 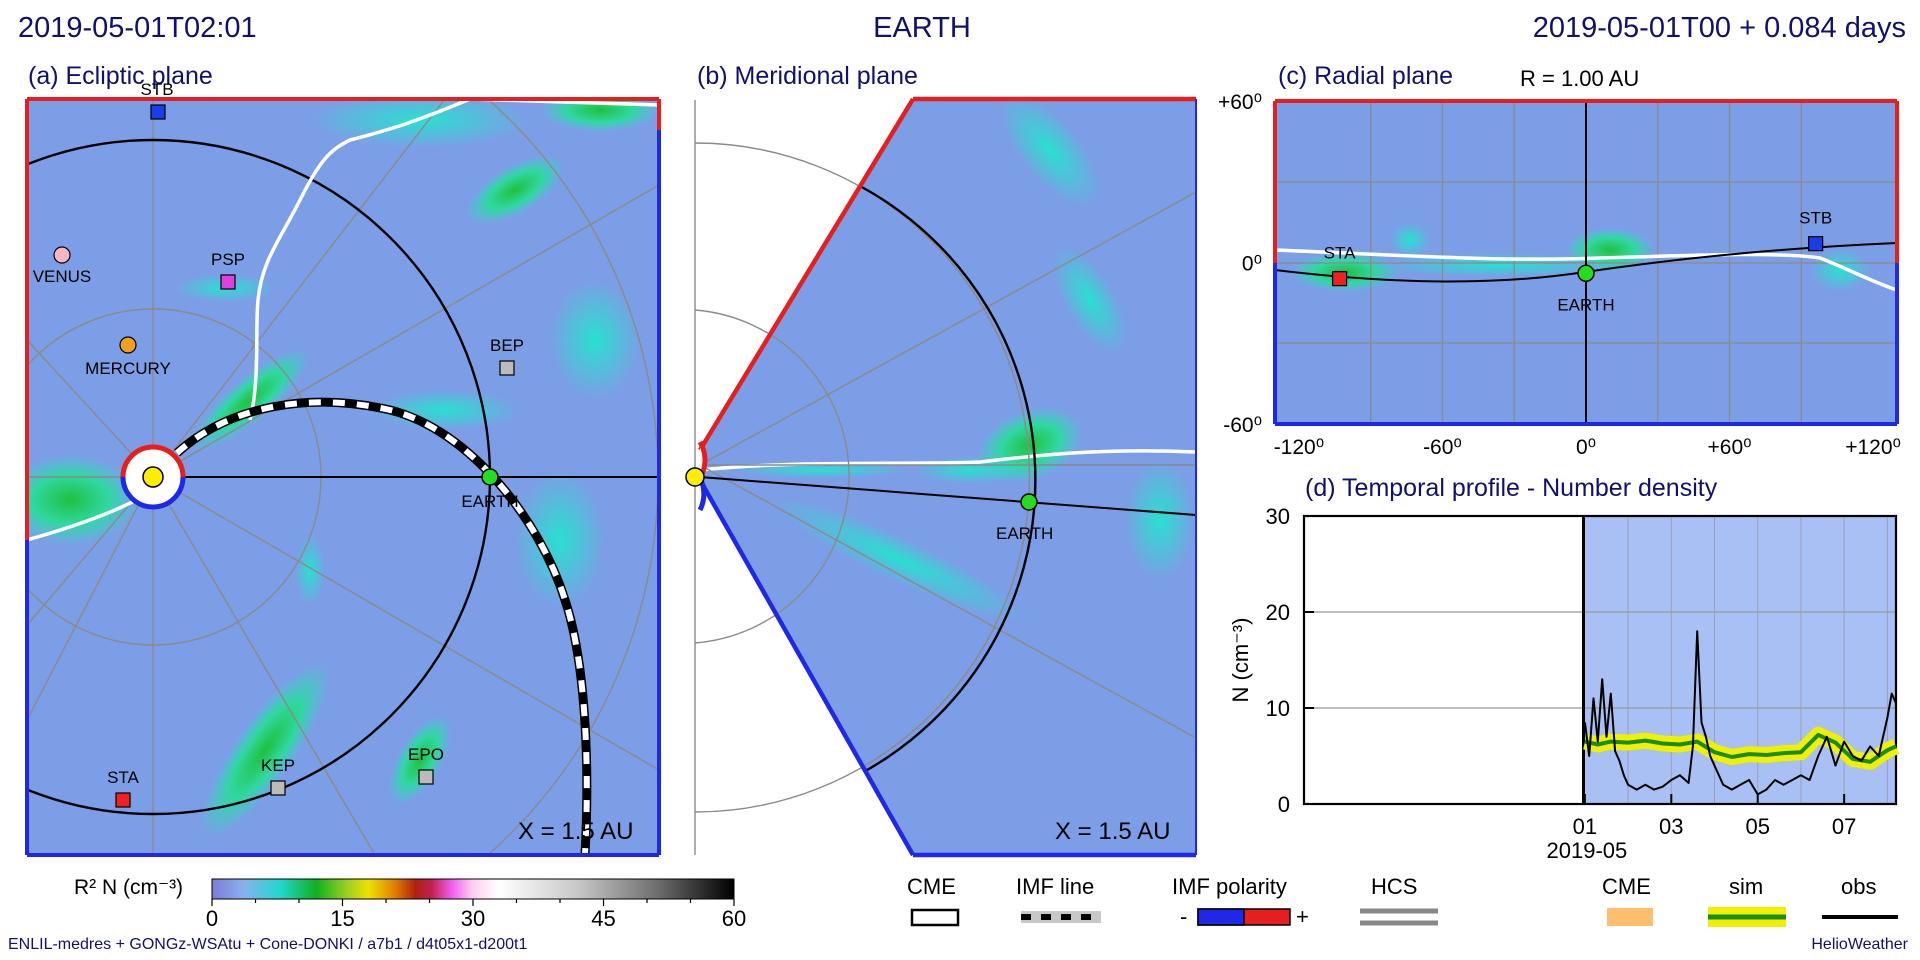 I want to click on radial-x-tick-label: -120⁰, so click(x=1299, y=447).